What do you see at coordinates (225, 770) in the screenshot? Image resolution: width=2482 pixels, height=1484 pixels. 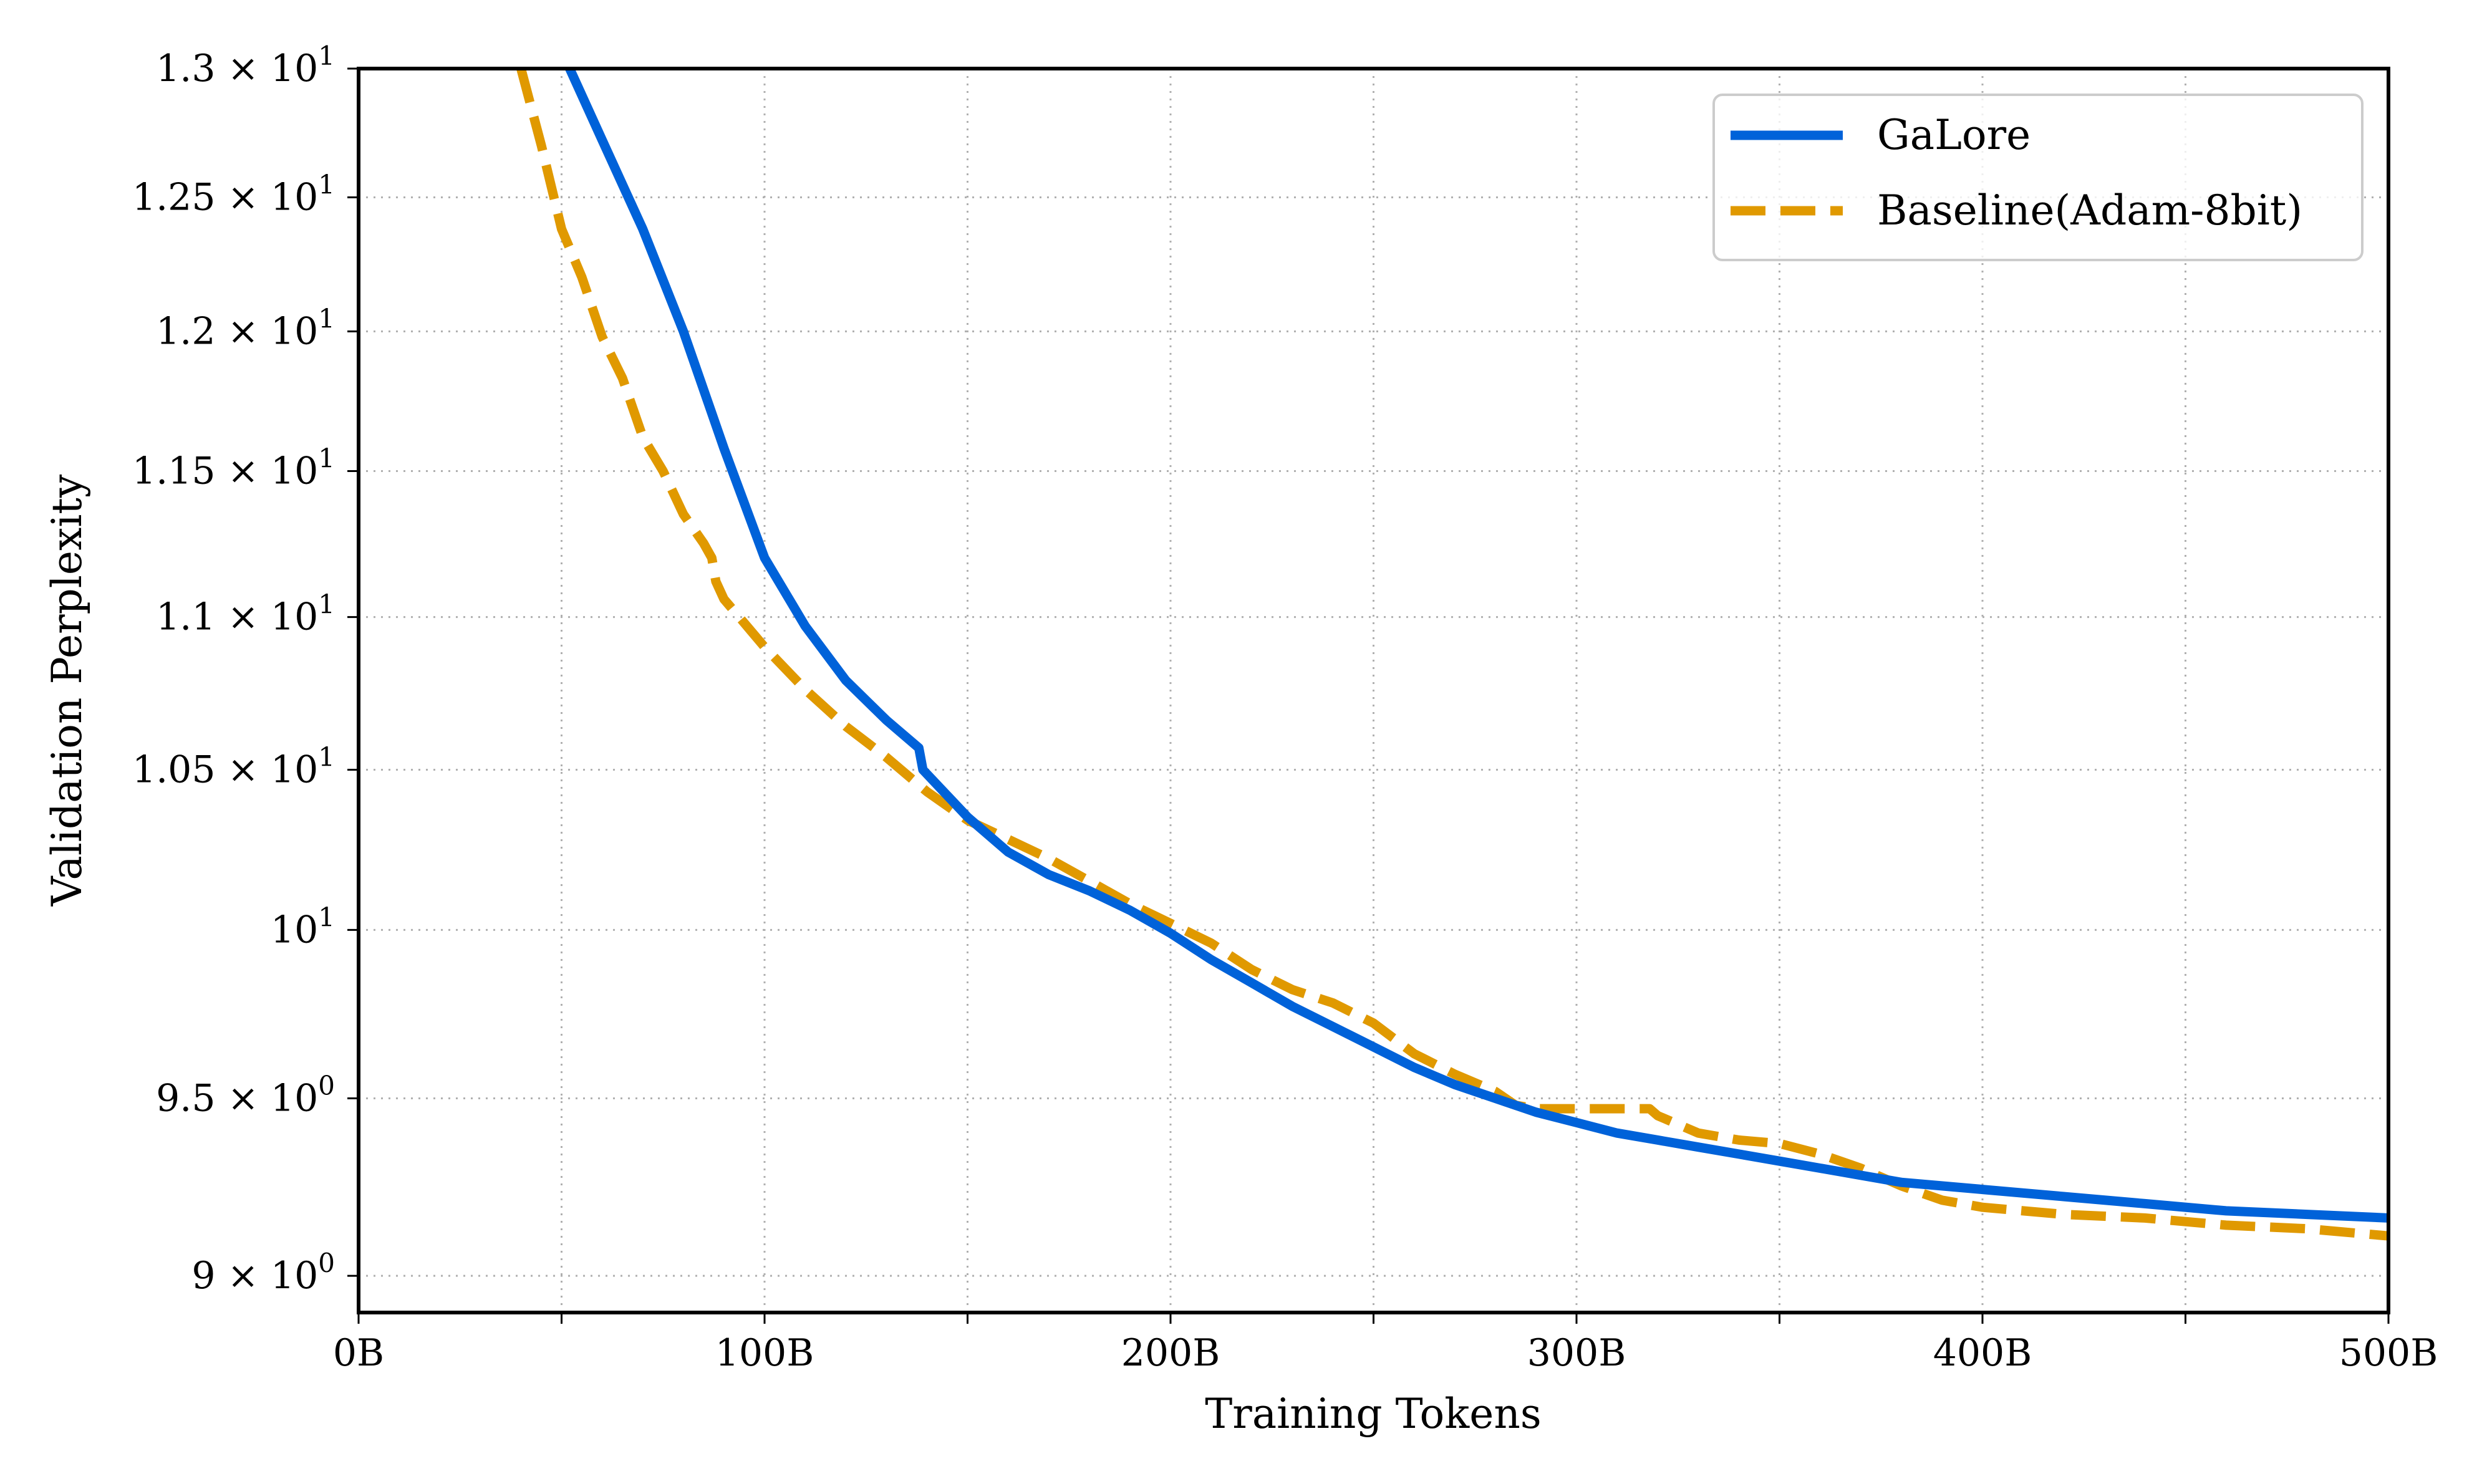 I see `y-tick-mantissa: 1.05 × 10` at bounding box center [225, 770].